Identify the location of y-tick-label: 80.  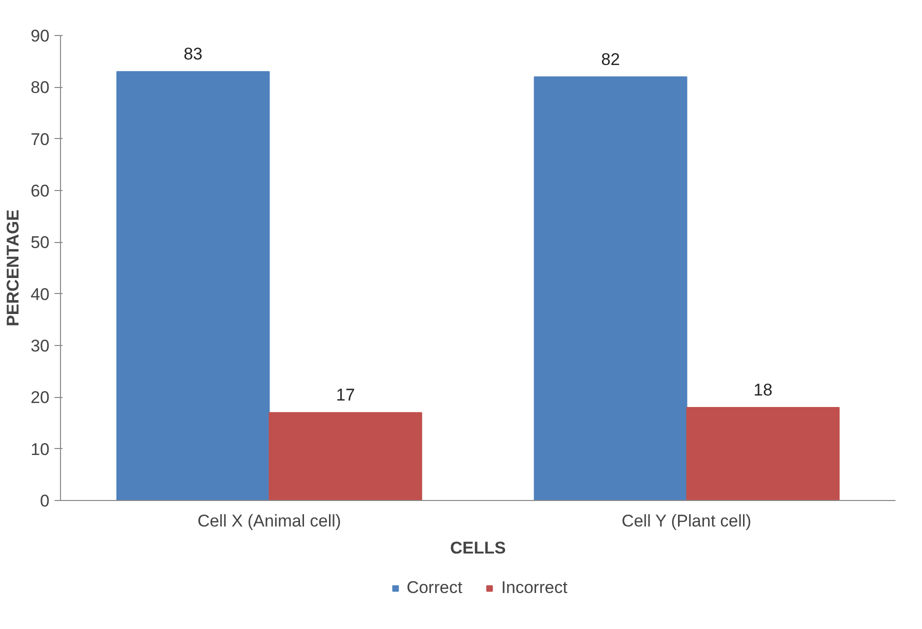
(40, 88).